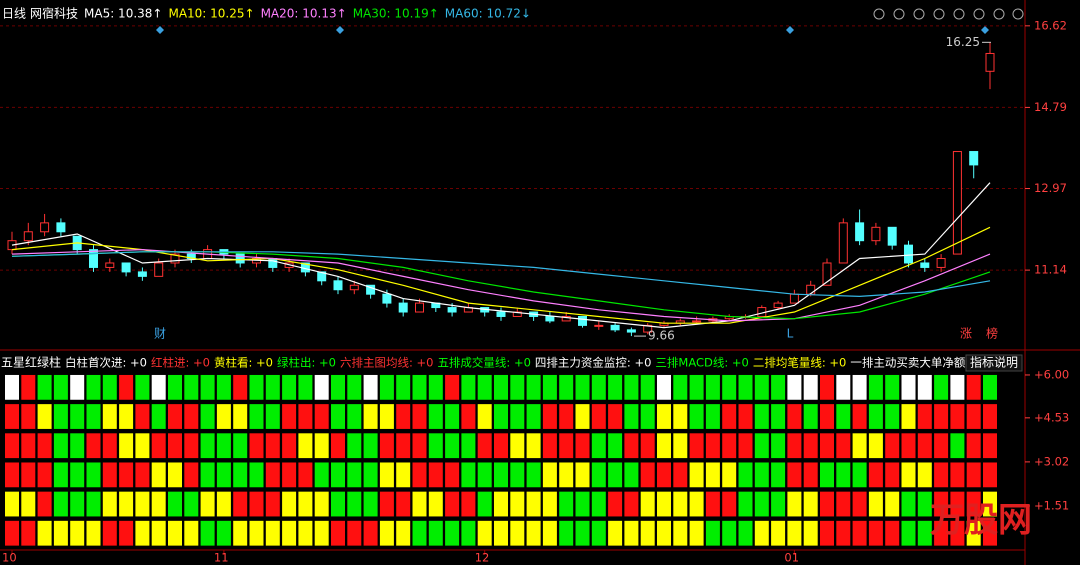  What do you see at coordinates (572, 30) in the screenshot?
I see `event-markers` at bounding box center [572, 30].